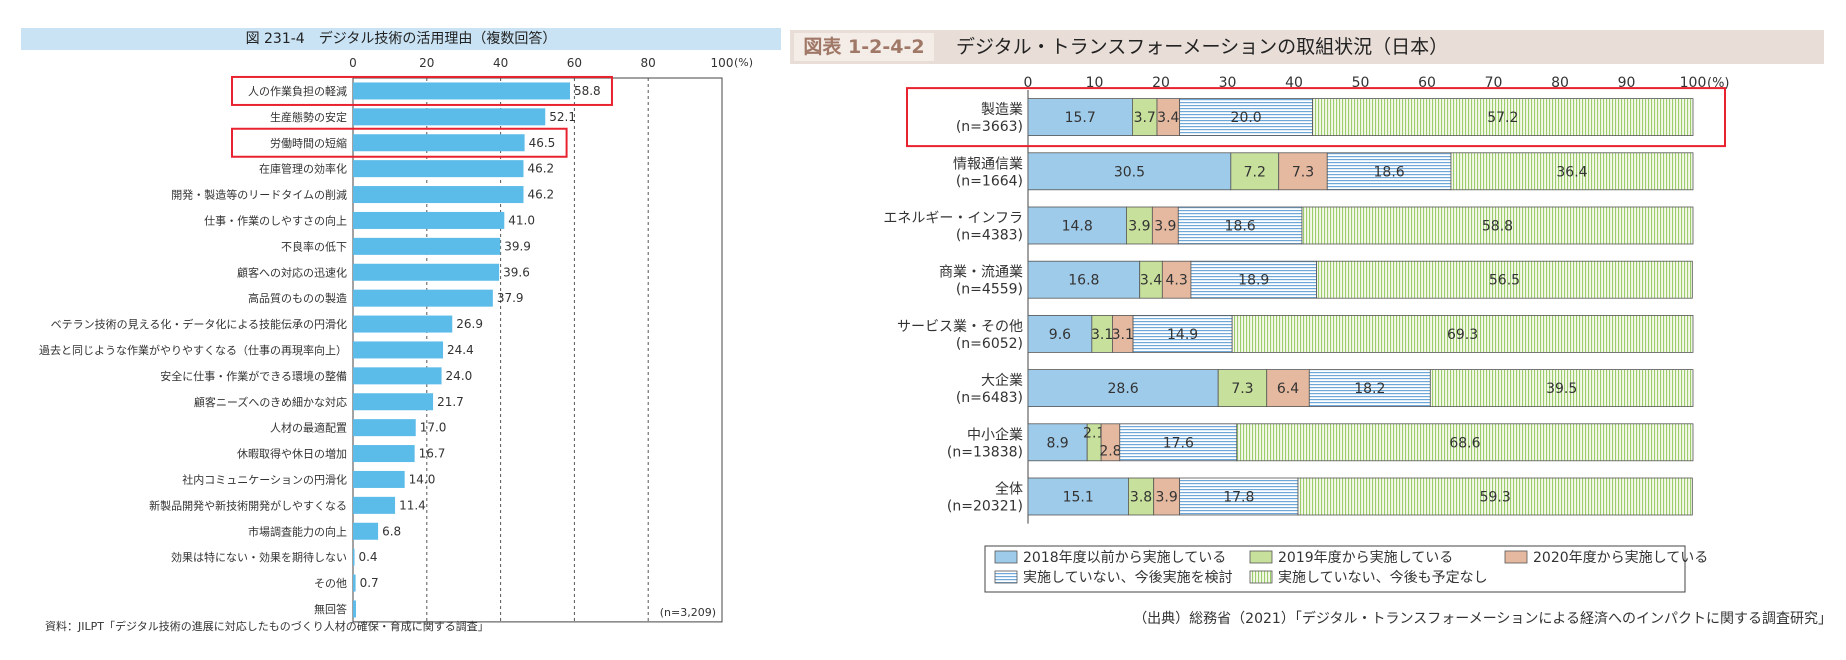 The height and width of the screenshot is (660, 1846). I want to click on right-x-tick-label: 60, so click(1427, 83).